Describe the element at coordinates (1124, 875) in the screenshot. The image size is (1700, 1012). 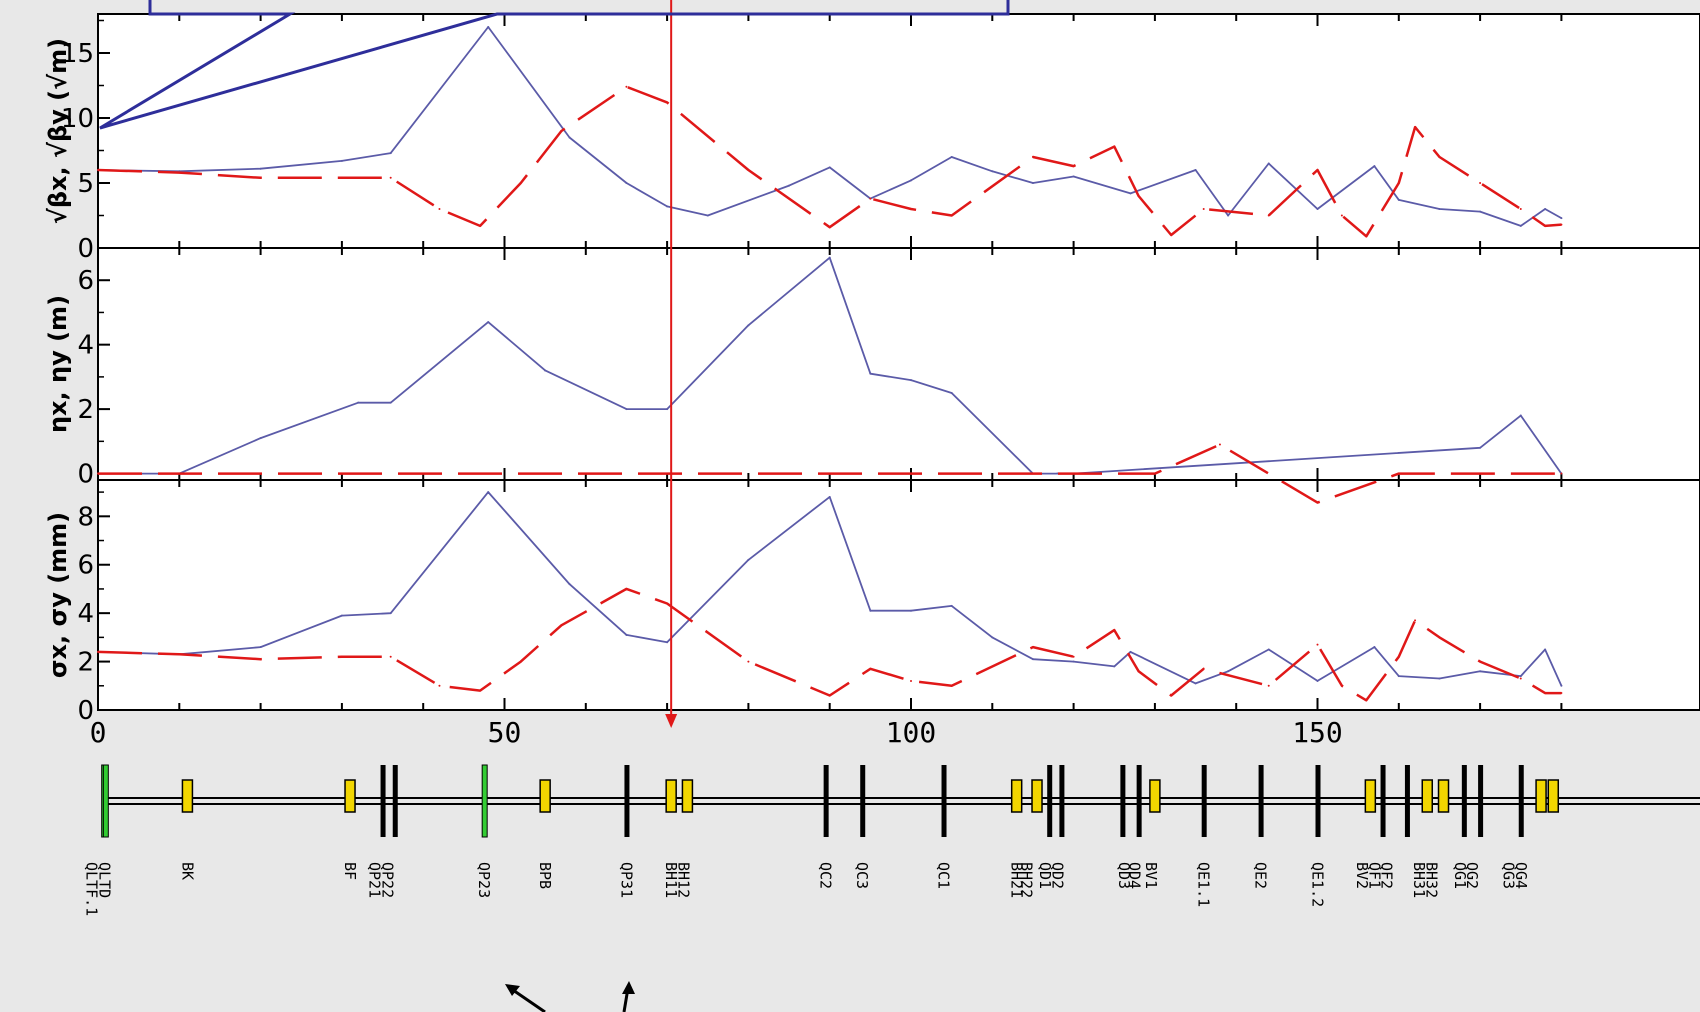
I see `lattice-element-label: QD3` at that location.